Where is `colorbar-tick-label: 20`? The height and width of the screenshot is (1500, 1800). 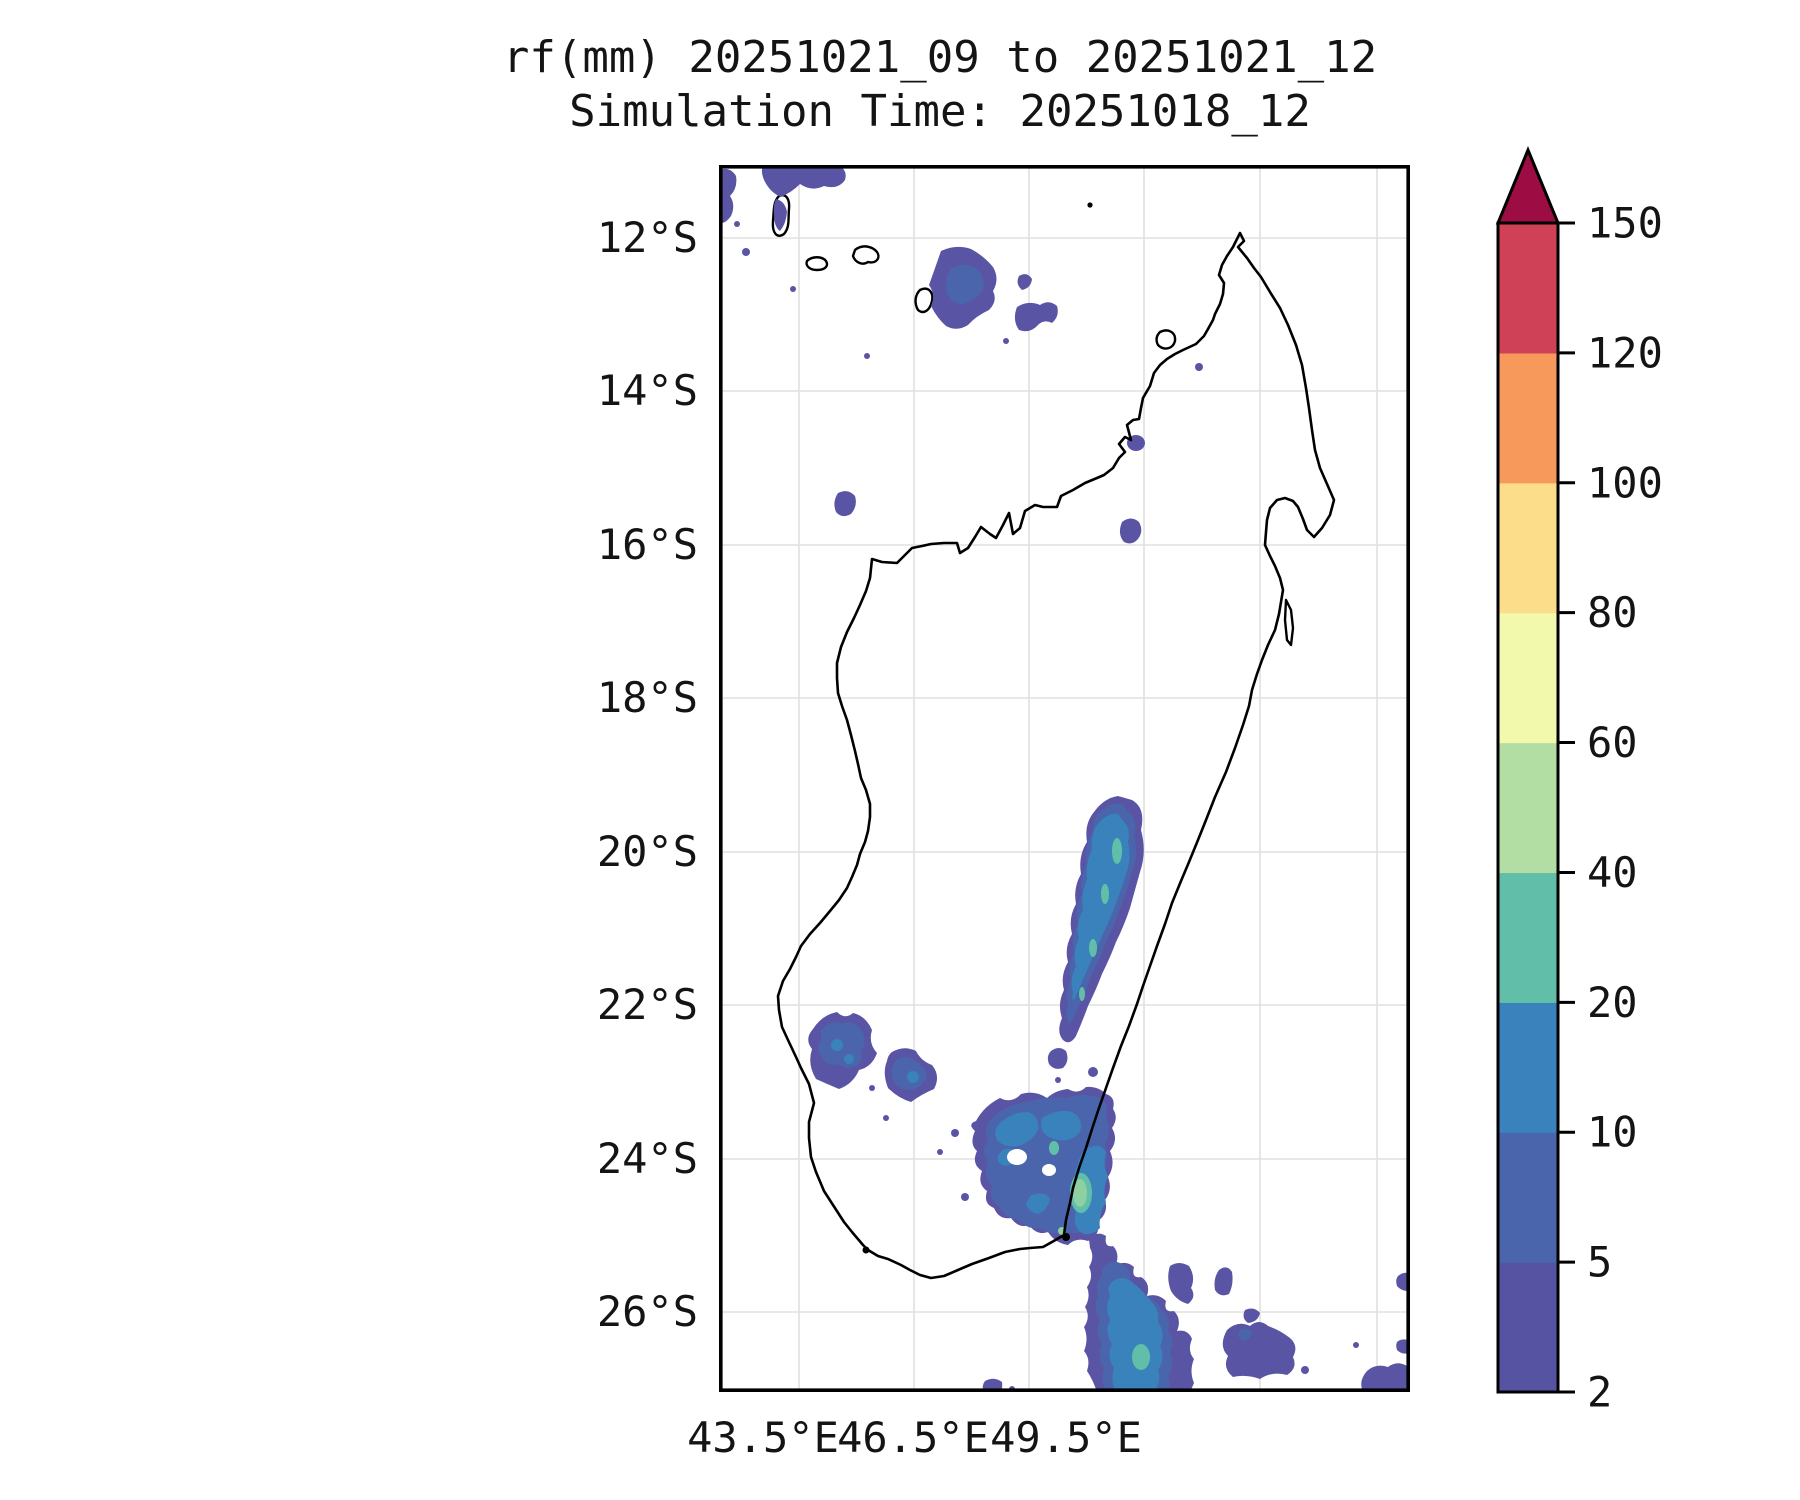 colorbar-tick-label: 20 is located at coordinates (1612, 1002).